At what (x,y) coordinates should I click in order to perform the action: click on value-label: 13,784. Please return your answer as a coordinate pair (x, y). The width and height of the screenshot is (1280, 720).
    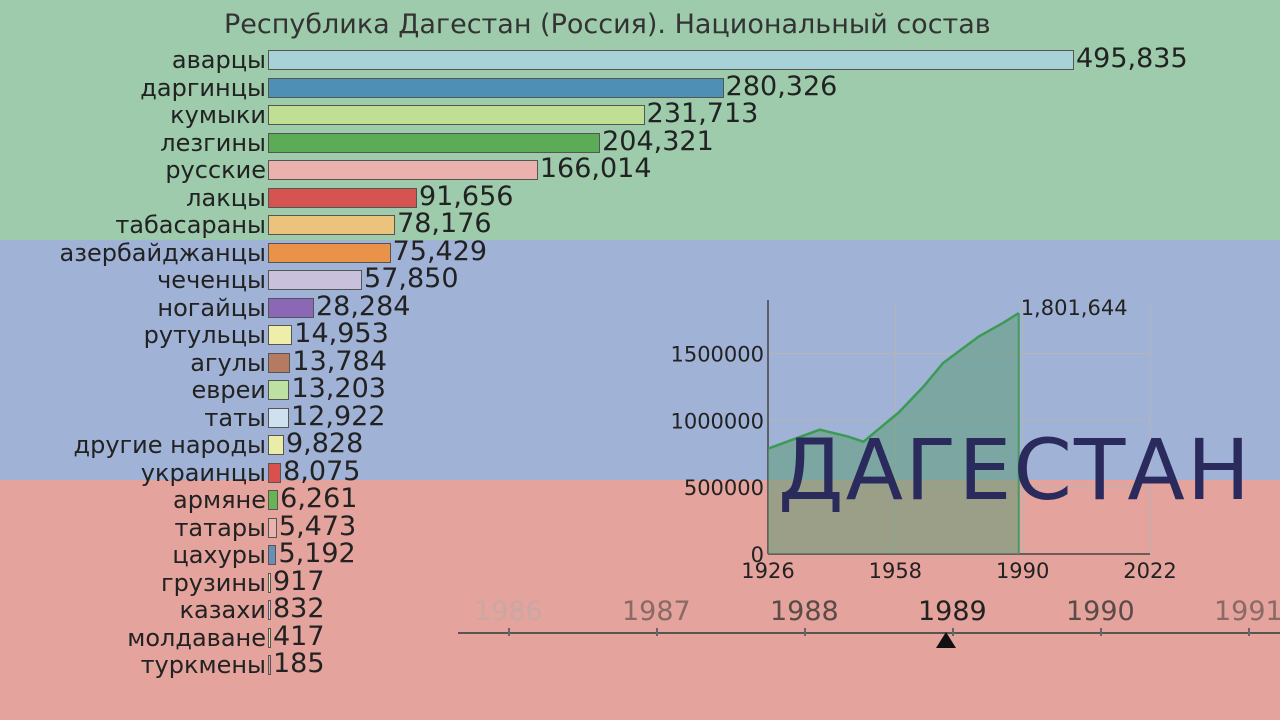
    Looking at the image, I should click on (339, 361).